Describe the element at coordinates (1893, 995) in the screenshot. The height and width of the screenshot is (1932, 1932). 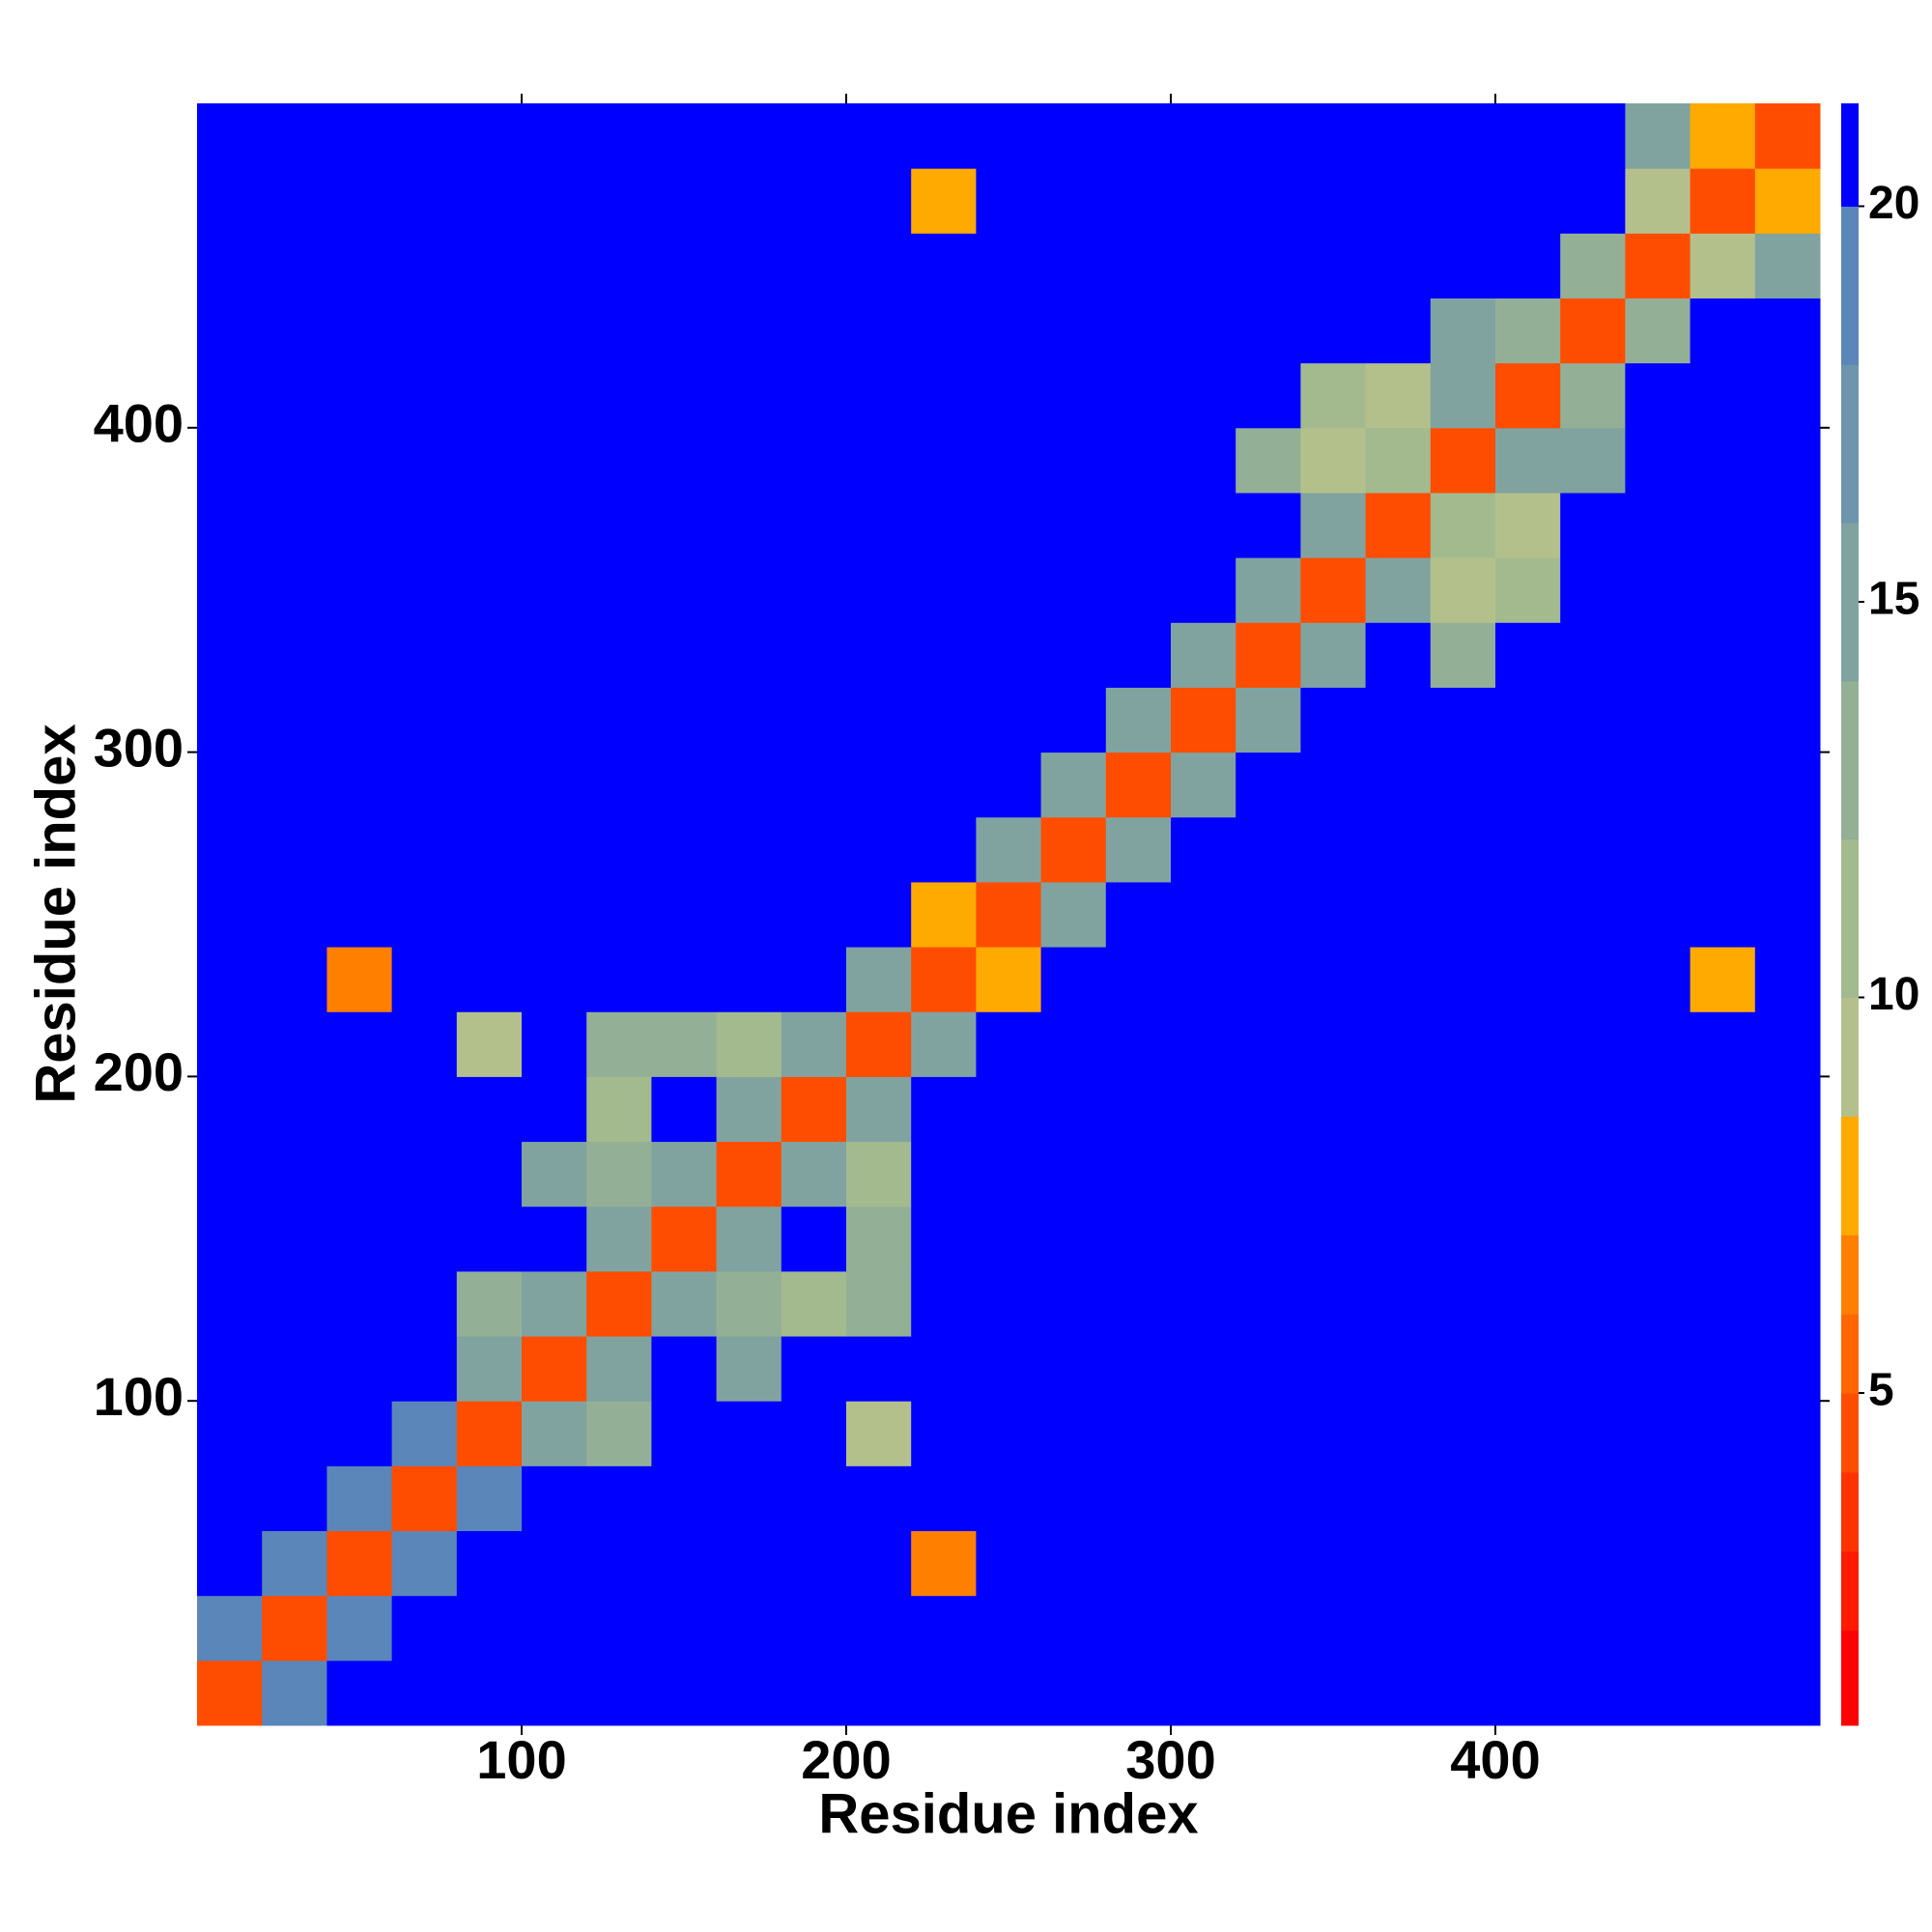
I see `colorbar-tick-label: 10` at that location.